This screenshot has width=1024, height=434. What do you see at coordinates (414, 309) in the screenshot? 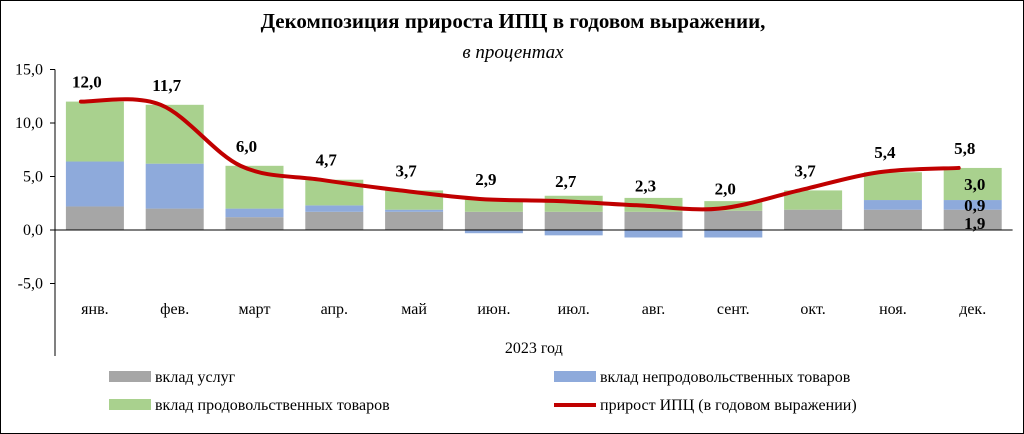
I see `x-tick-label: май` at bounding box center [414, 309].